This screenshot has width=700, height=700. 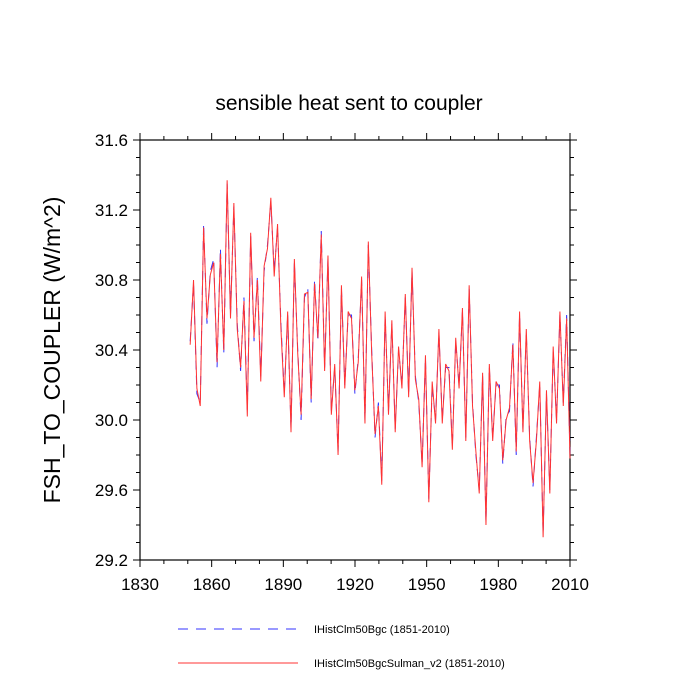 I want to click on y-tick-label: 30.0, so click(x=111, y=420).